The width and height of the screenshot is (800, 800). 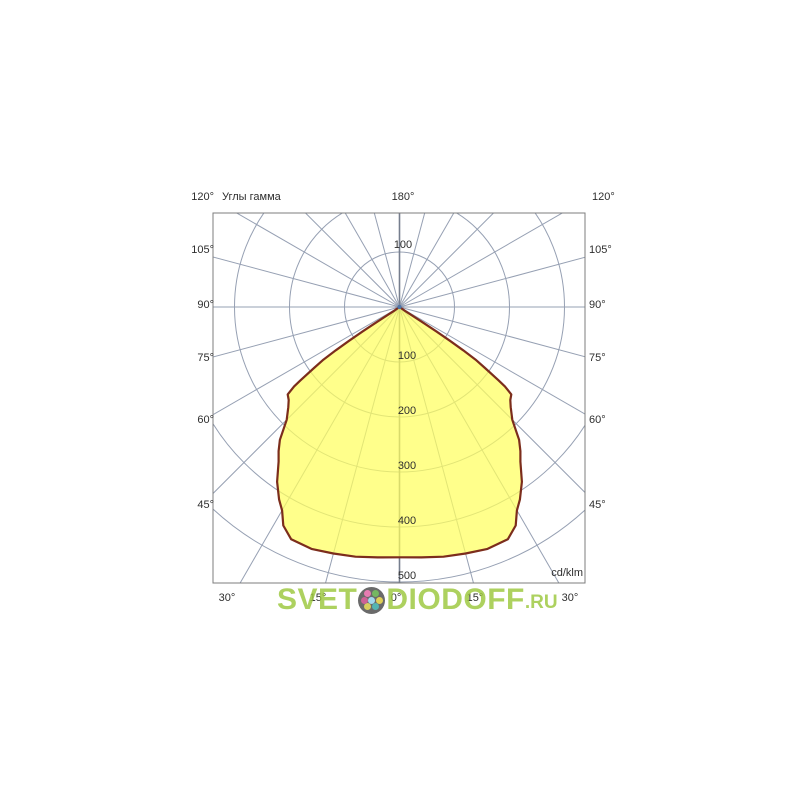 I want to click on angle-label-bottom-15-left: 15°, so click(x=318, y=598).